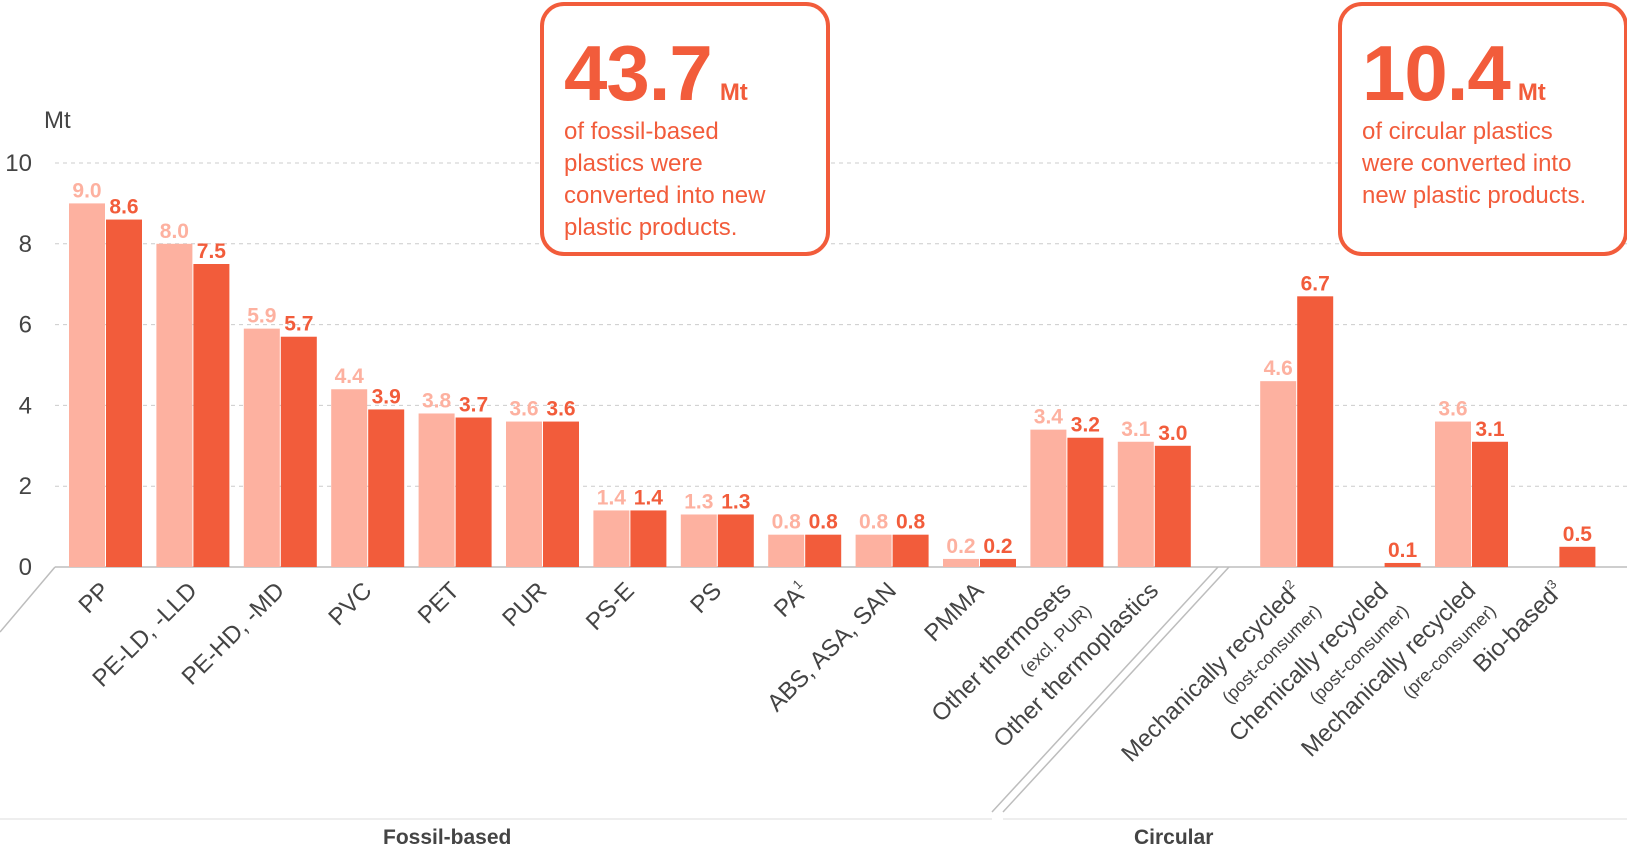 This screenshot has width=1627, height=855. What do you see at coordinates (439, 603) in the screenshot?
I see `x-tick-label: PET` at bounding box center [439, 603].